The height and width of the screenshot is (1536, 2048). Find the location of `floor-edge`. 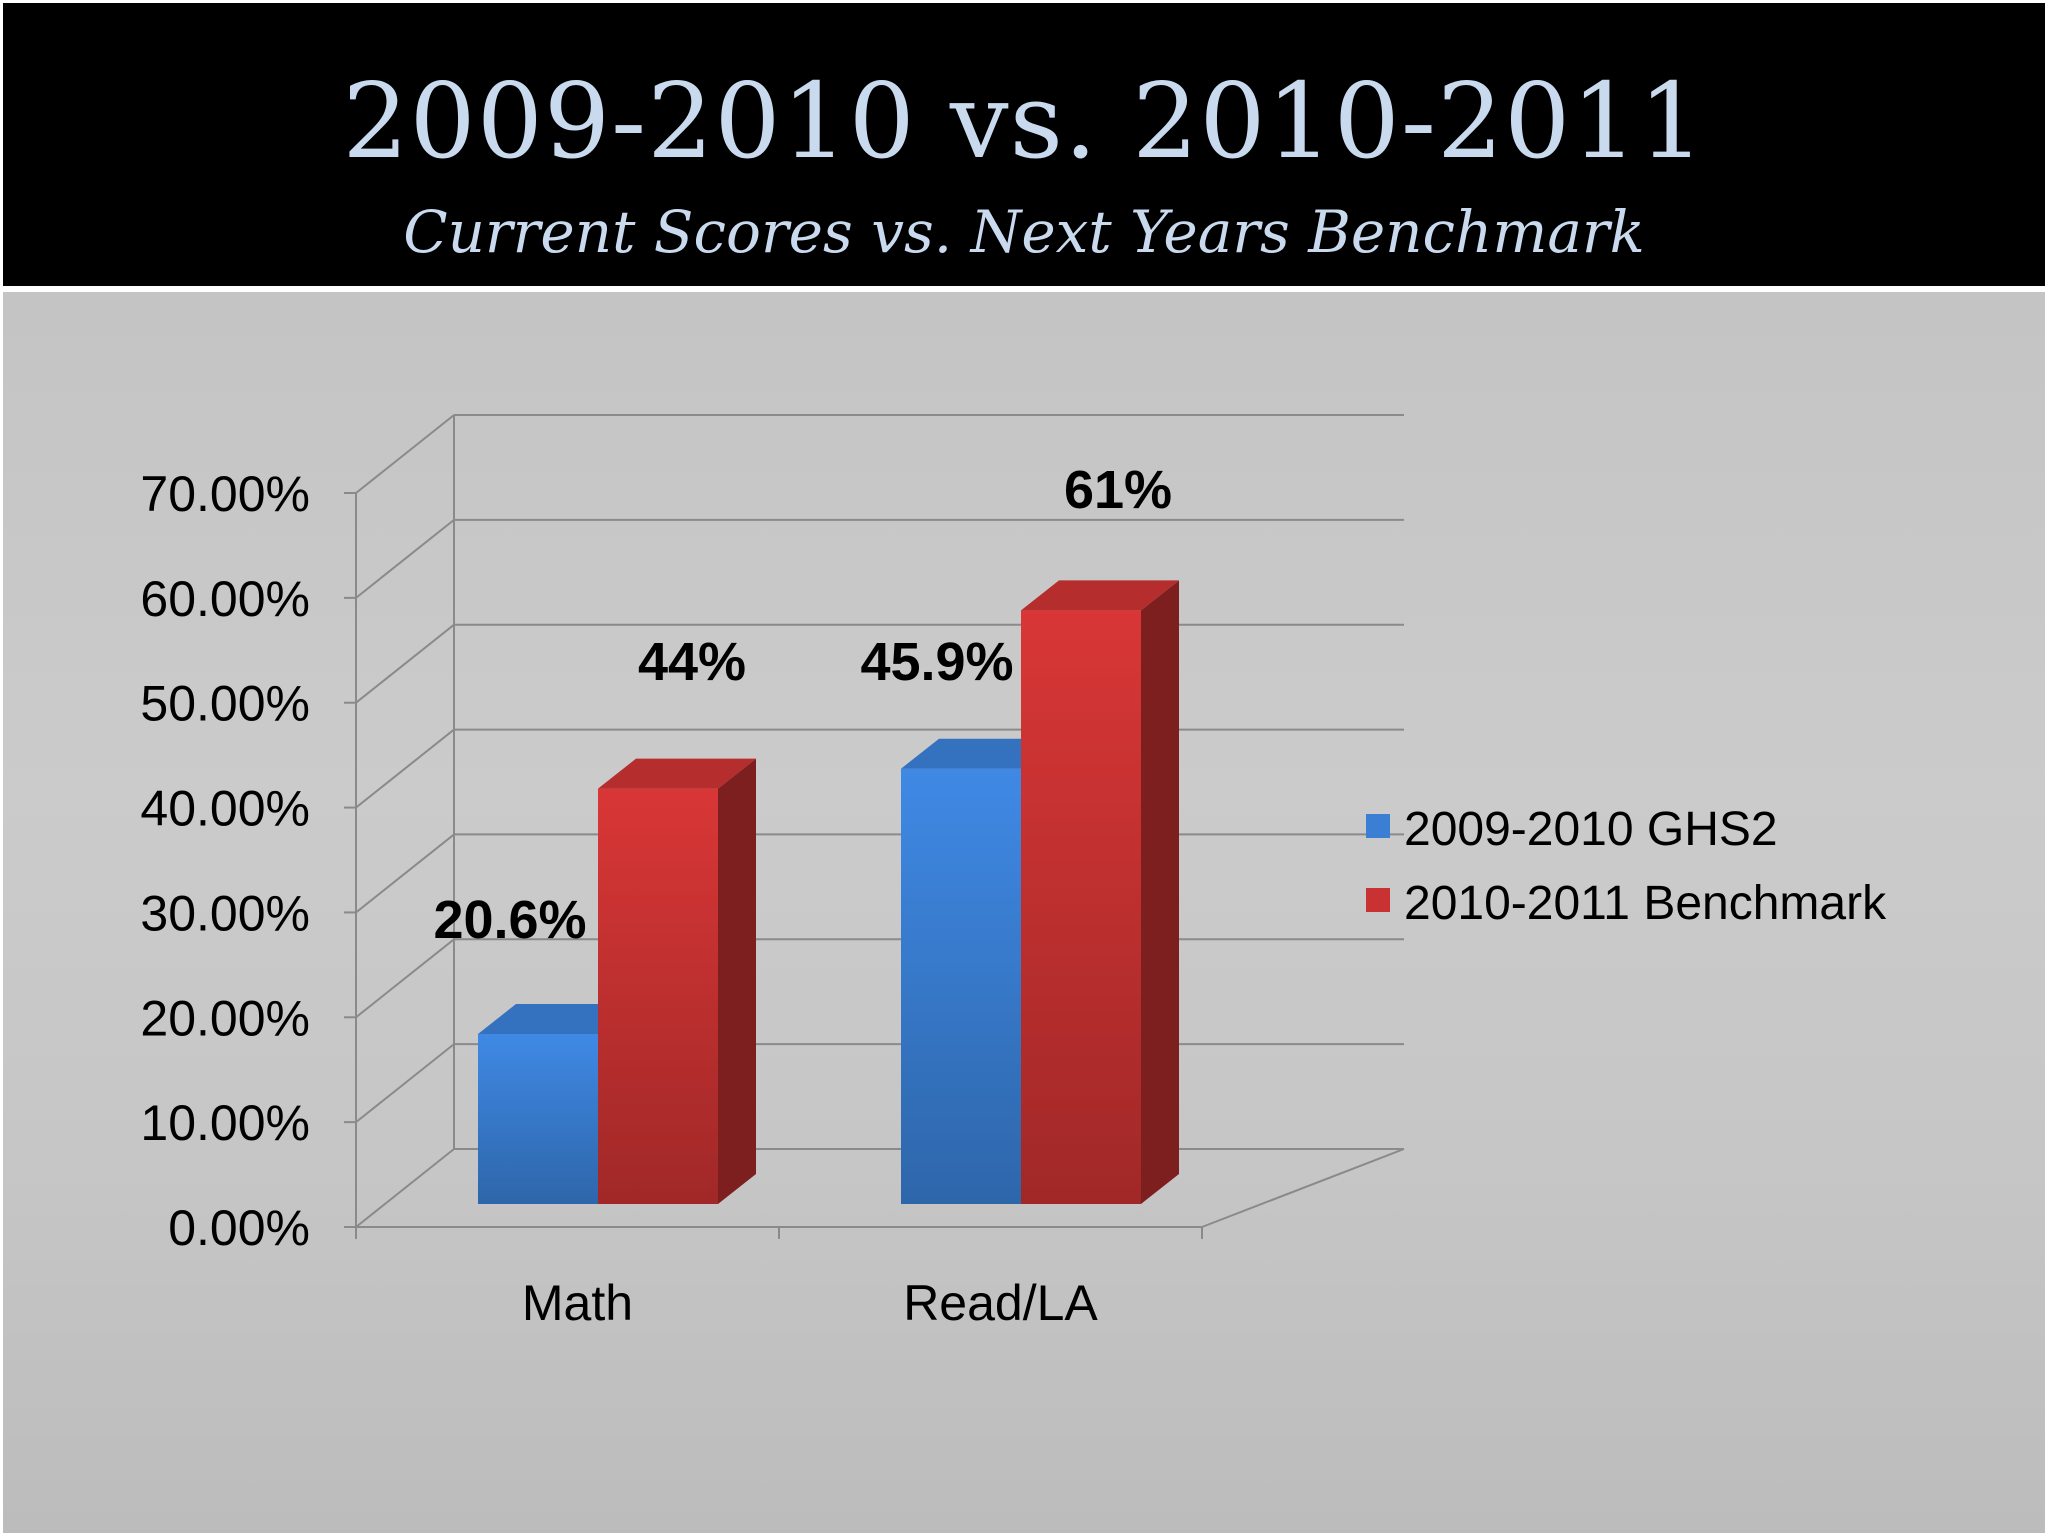

floor-edge is located at coordinates (1303, 1188).